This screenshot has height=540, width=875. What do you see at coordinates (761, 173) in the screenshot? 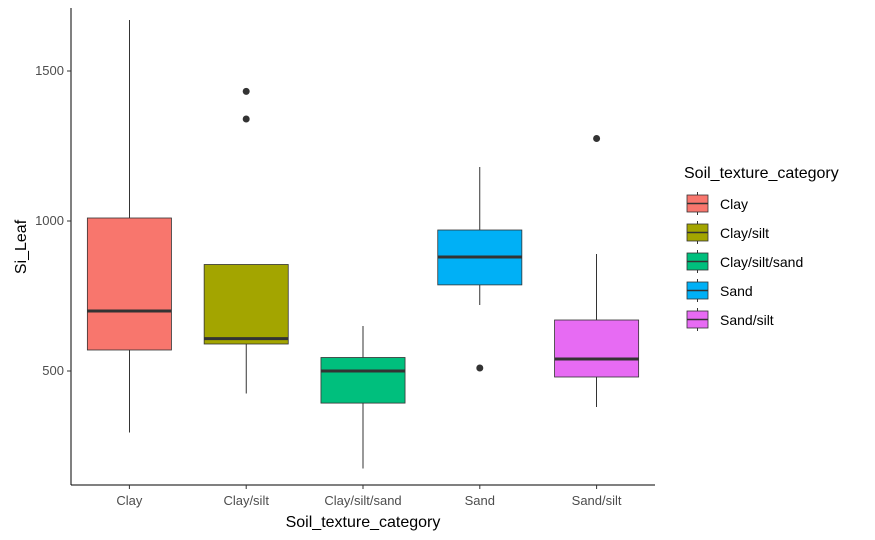
I see `legend-title: Soil_texture_category` at bounding box center [761, 173].